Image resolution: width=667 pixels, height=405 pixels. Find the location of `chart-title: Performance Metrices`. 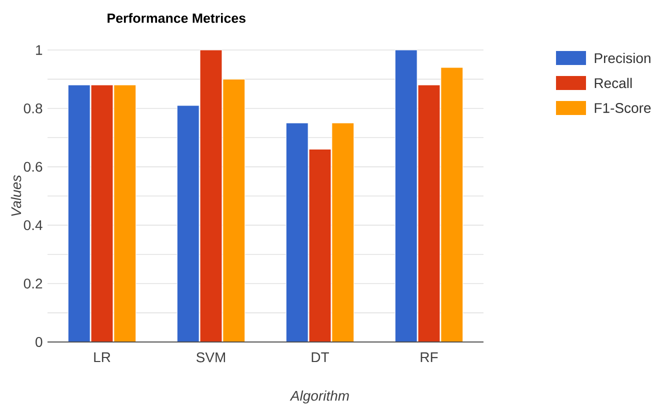

chart-title: Performance Metrices is located at coordinates (177, 18).